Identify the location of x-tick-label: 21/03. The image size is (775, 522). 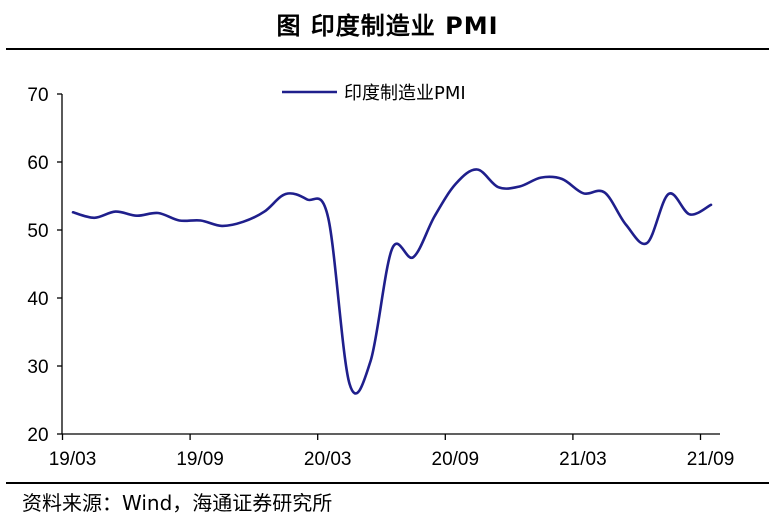
(583, 459).